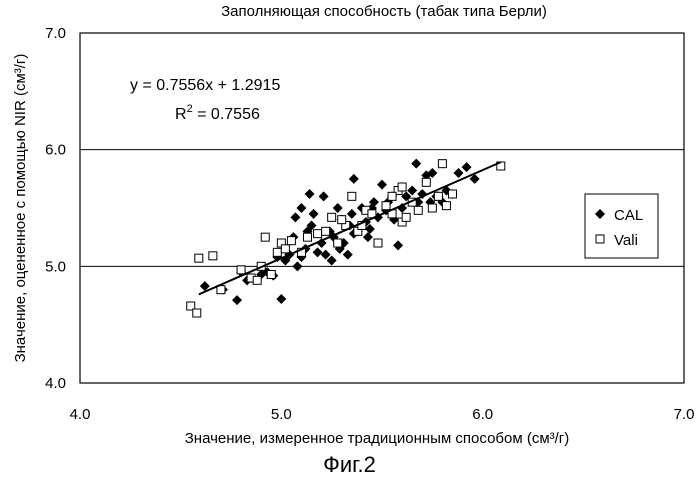 Image resolution: width=699 pixels, height=486 pixels. What do you see at coordinates (281, 414) in the screenshot?
I see `x-tick-label-1: 5.0` at bounding box center [281, 414].